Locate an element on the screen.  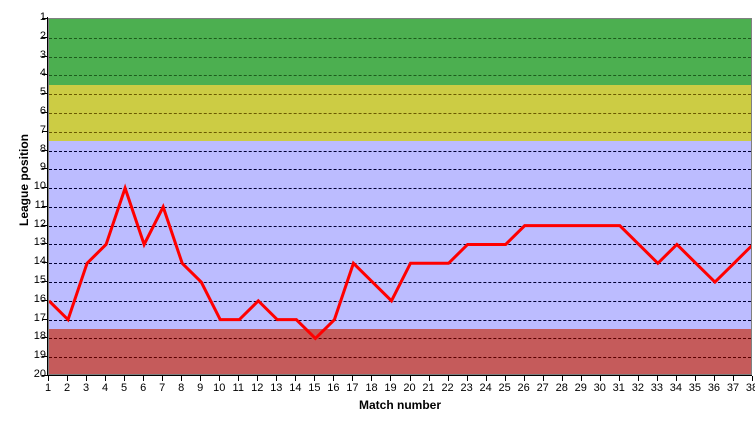
x-tick-label-32: 32 is located at coordinates (637, 388).